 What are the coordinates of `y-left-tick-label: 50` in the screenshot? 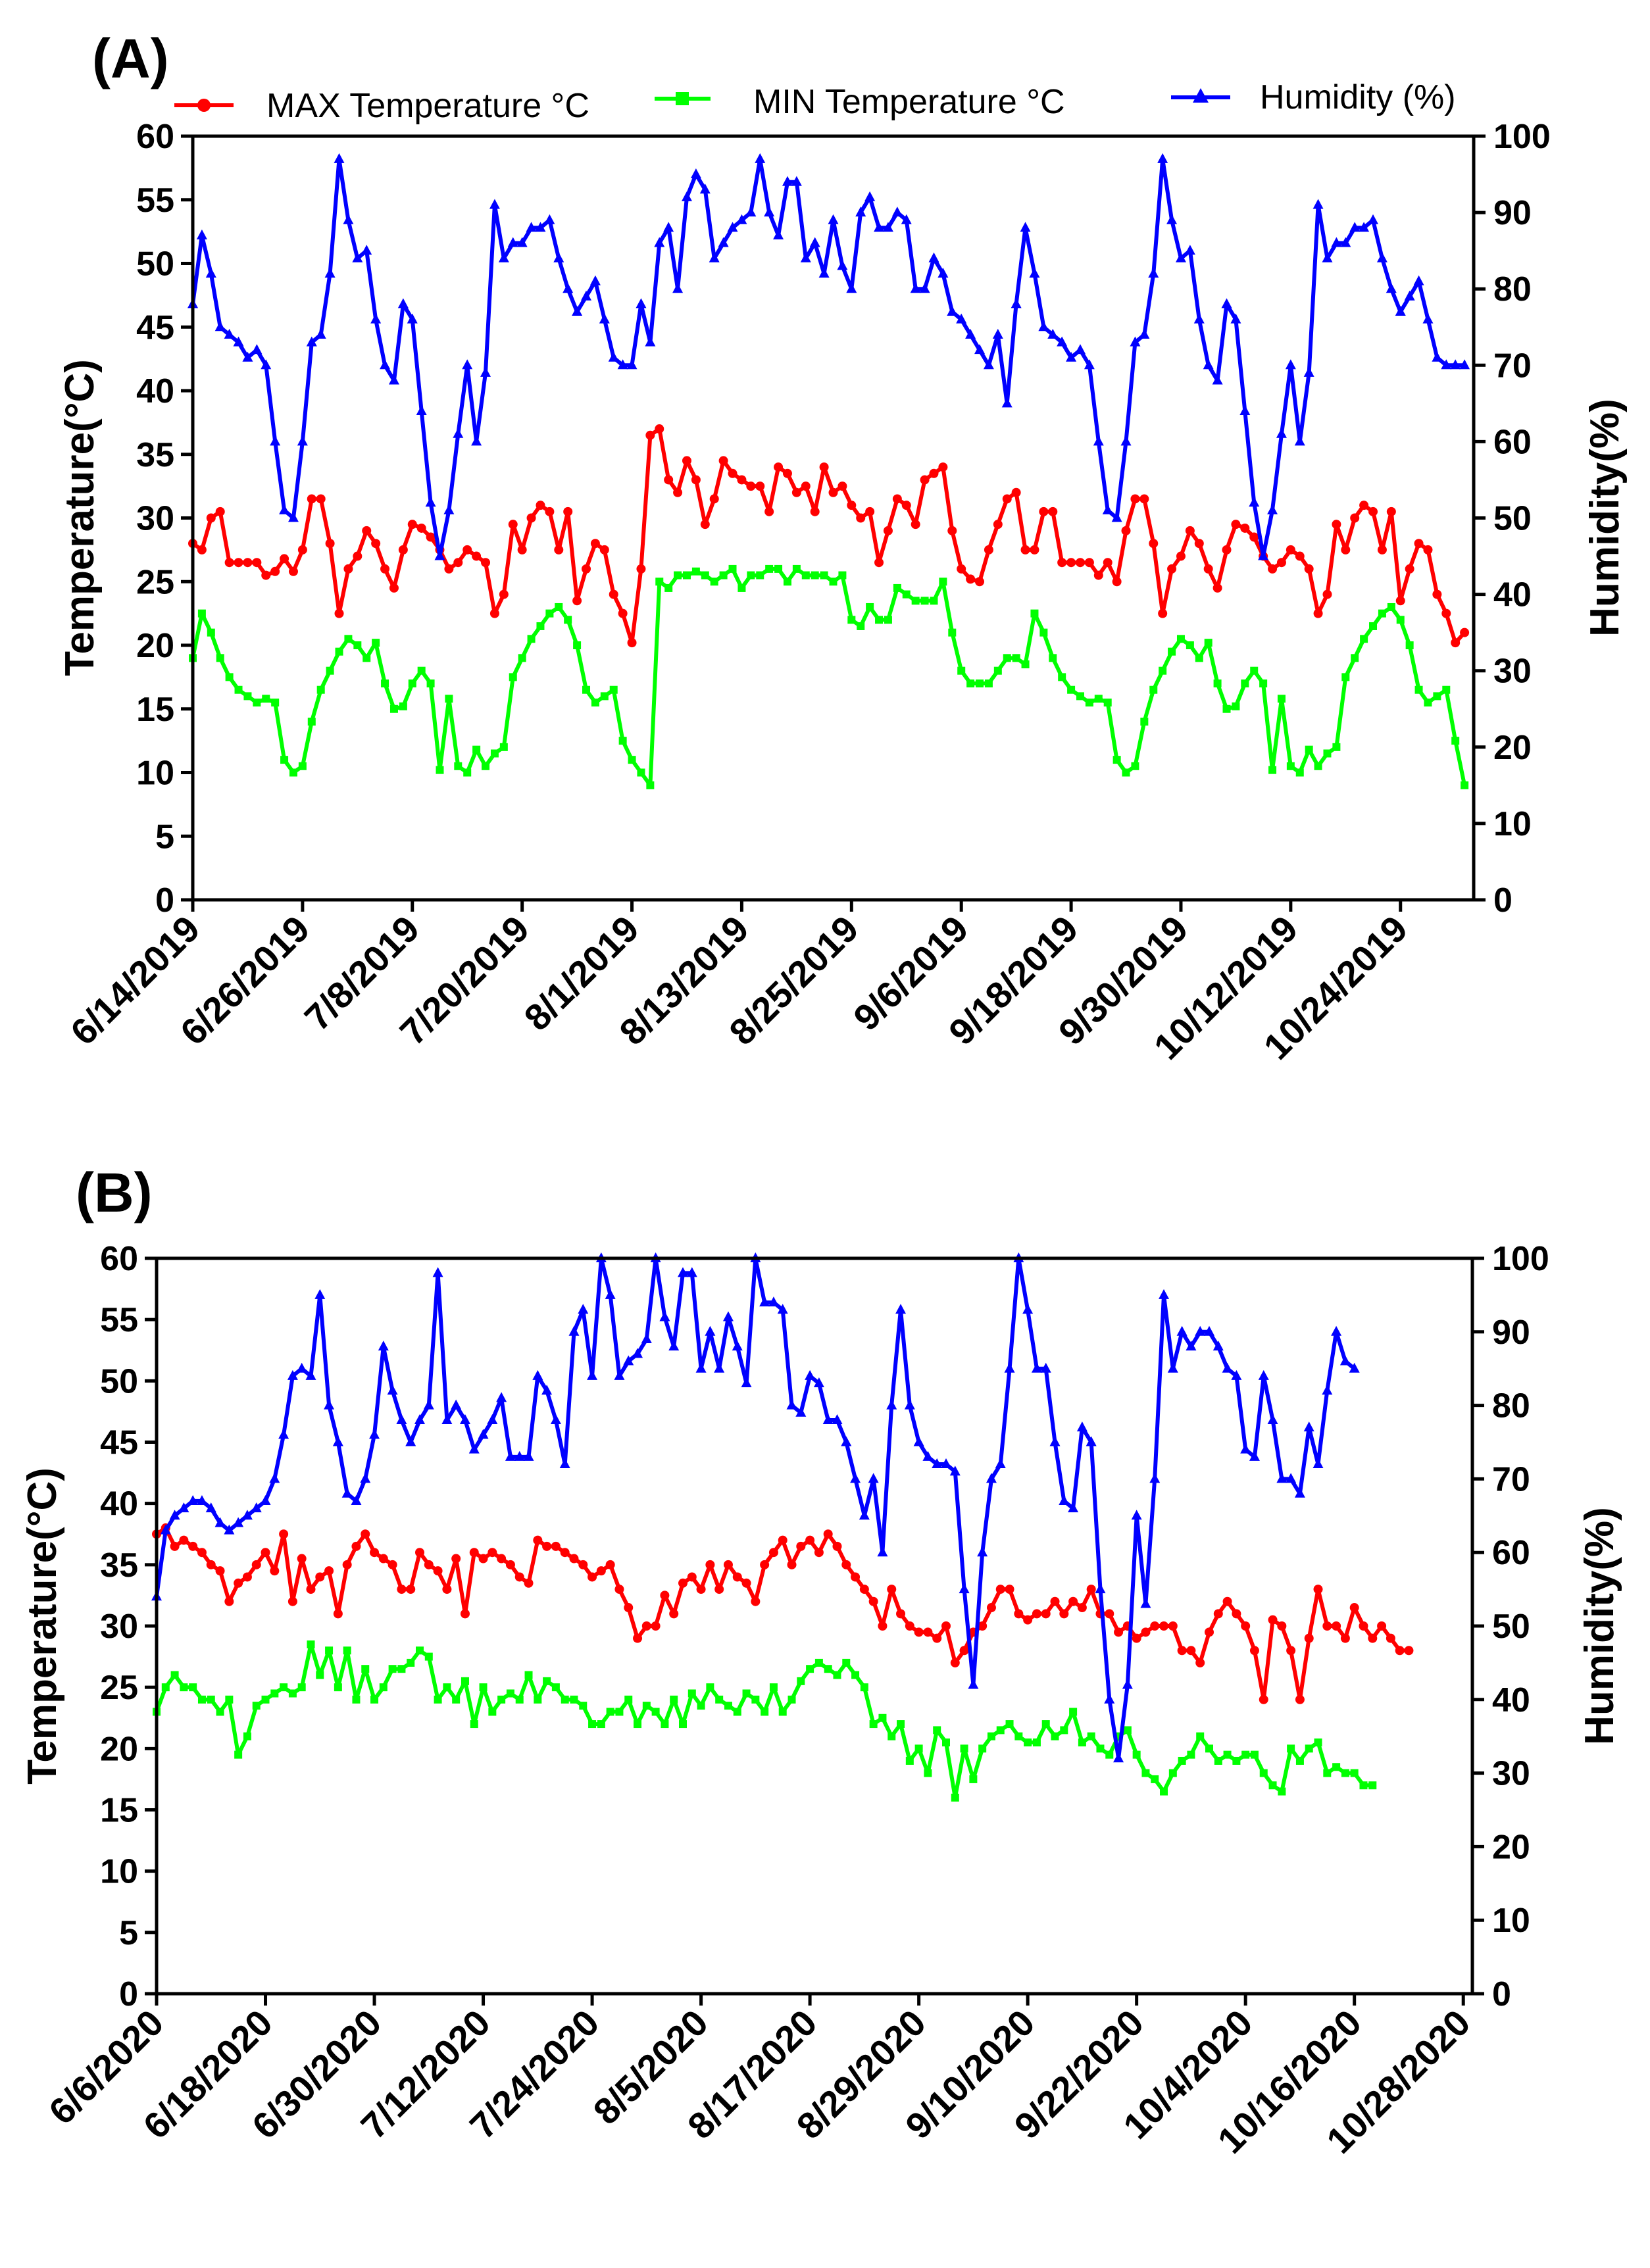 It's located at (155, 265).